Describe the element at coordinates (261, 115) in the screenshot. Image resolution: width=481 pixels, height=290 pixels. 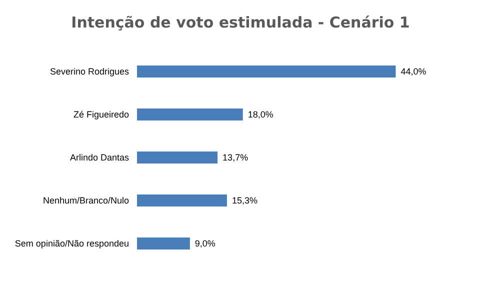
I see `data-label: 18,0%` at that location.